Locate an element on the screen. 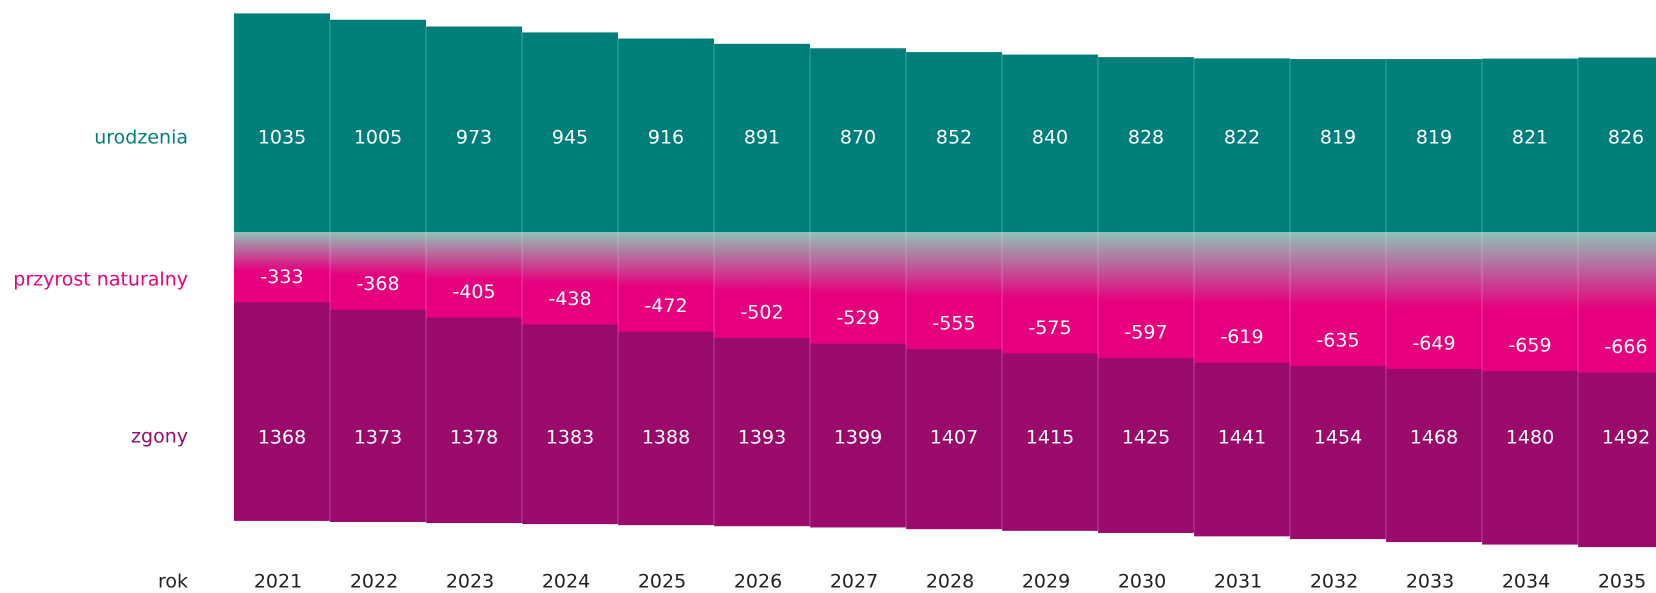 This screenshot has width=1656, height=593. x-tick-label: 2027 is located at coordinates (854, 582).